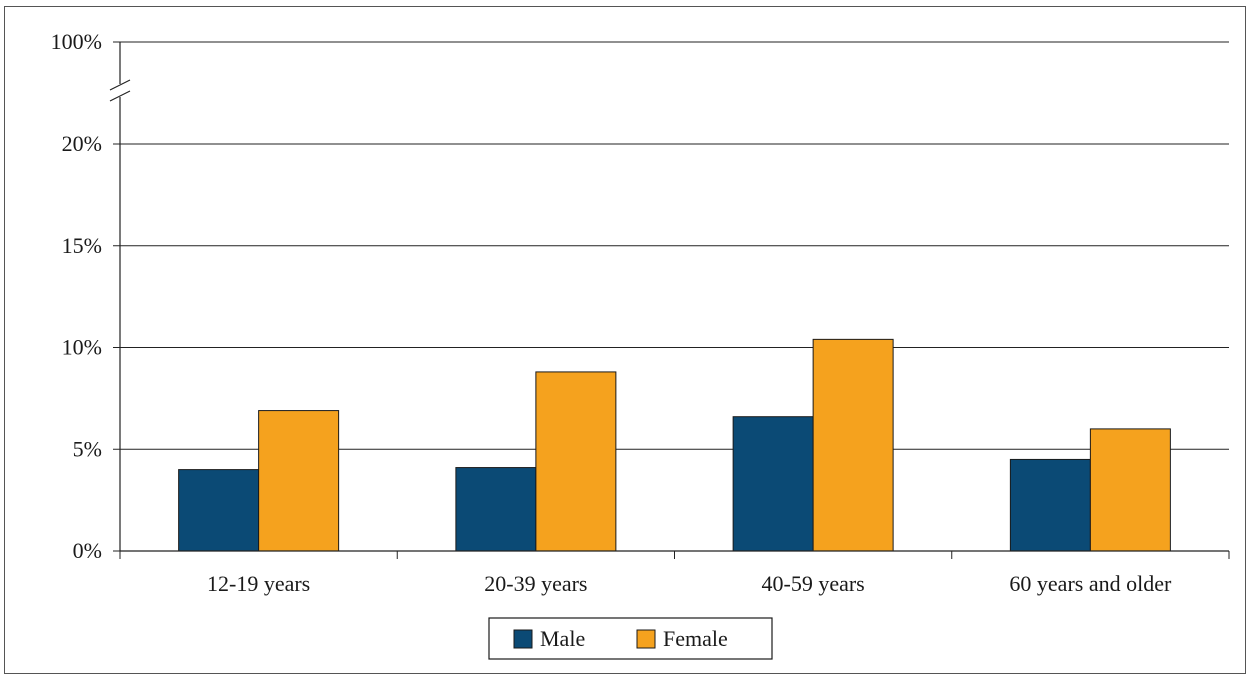 The image size is (1252, 680). Describe the element at coordinates (85, 296) in the screenshot. I see `y-axis-ticks: 0% 5% 10% 15% 20% 100%` at that location.